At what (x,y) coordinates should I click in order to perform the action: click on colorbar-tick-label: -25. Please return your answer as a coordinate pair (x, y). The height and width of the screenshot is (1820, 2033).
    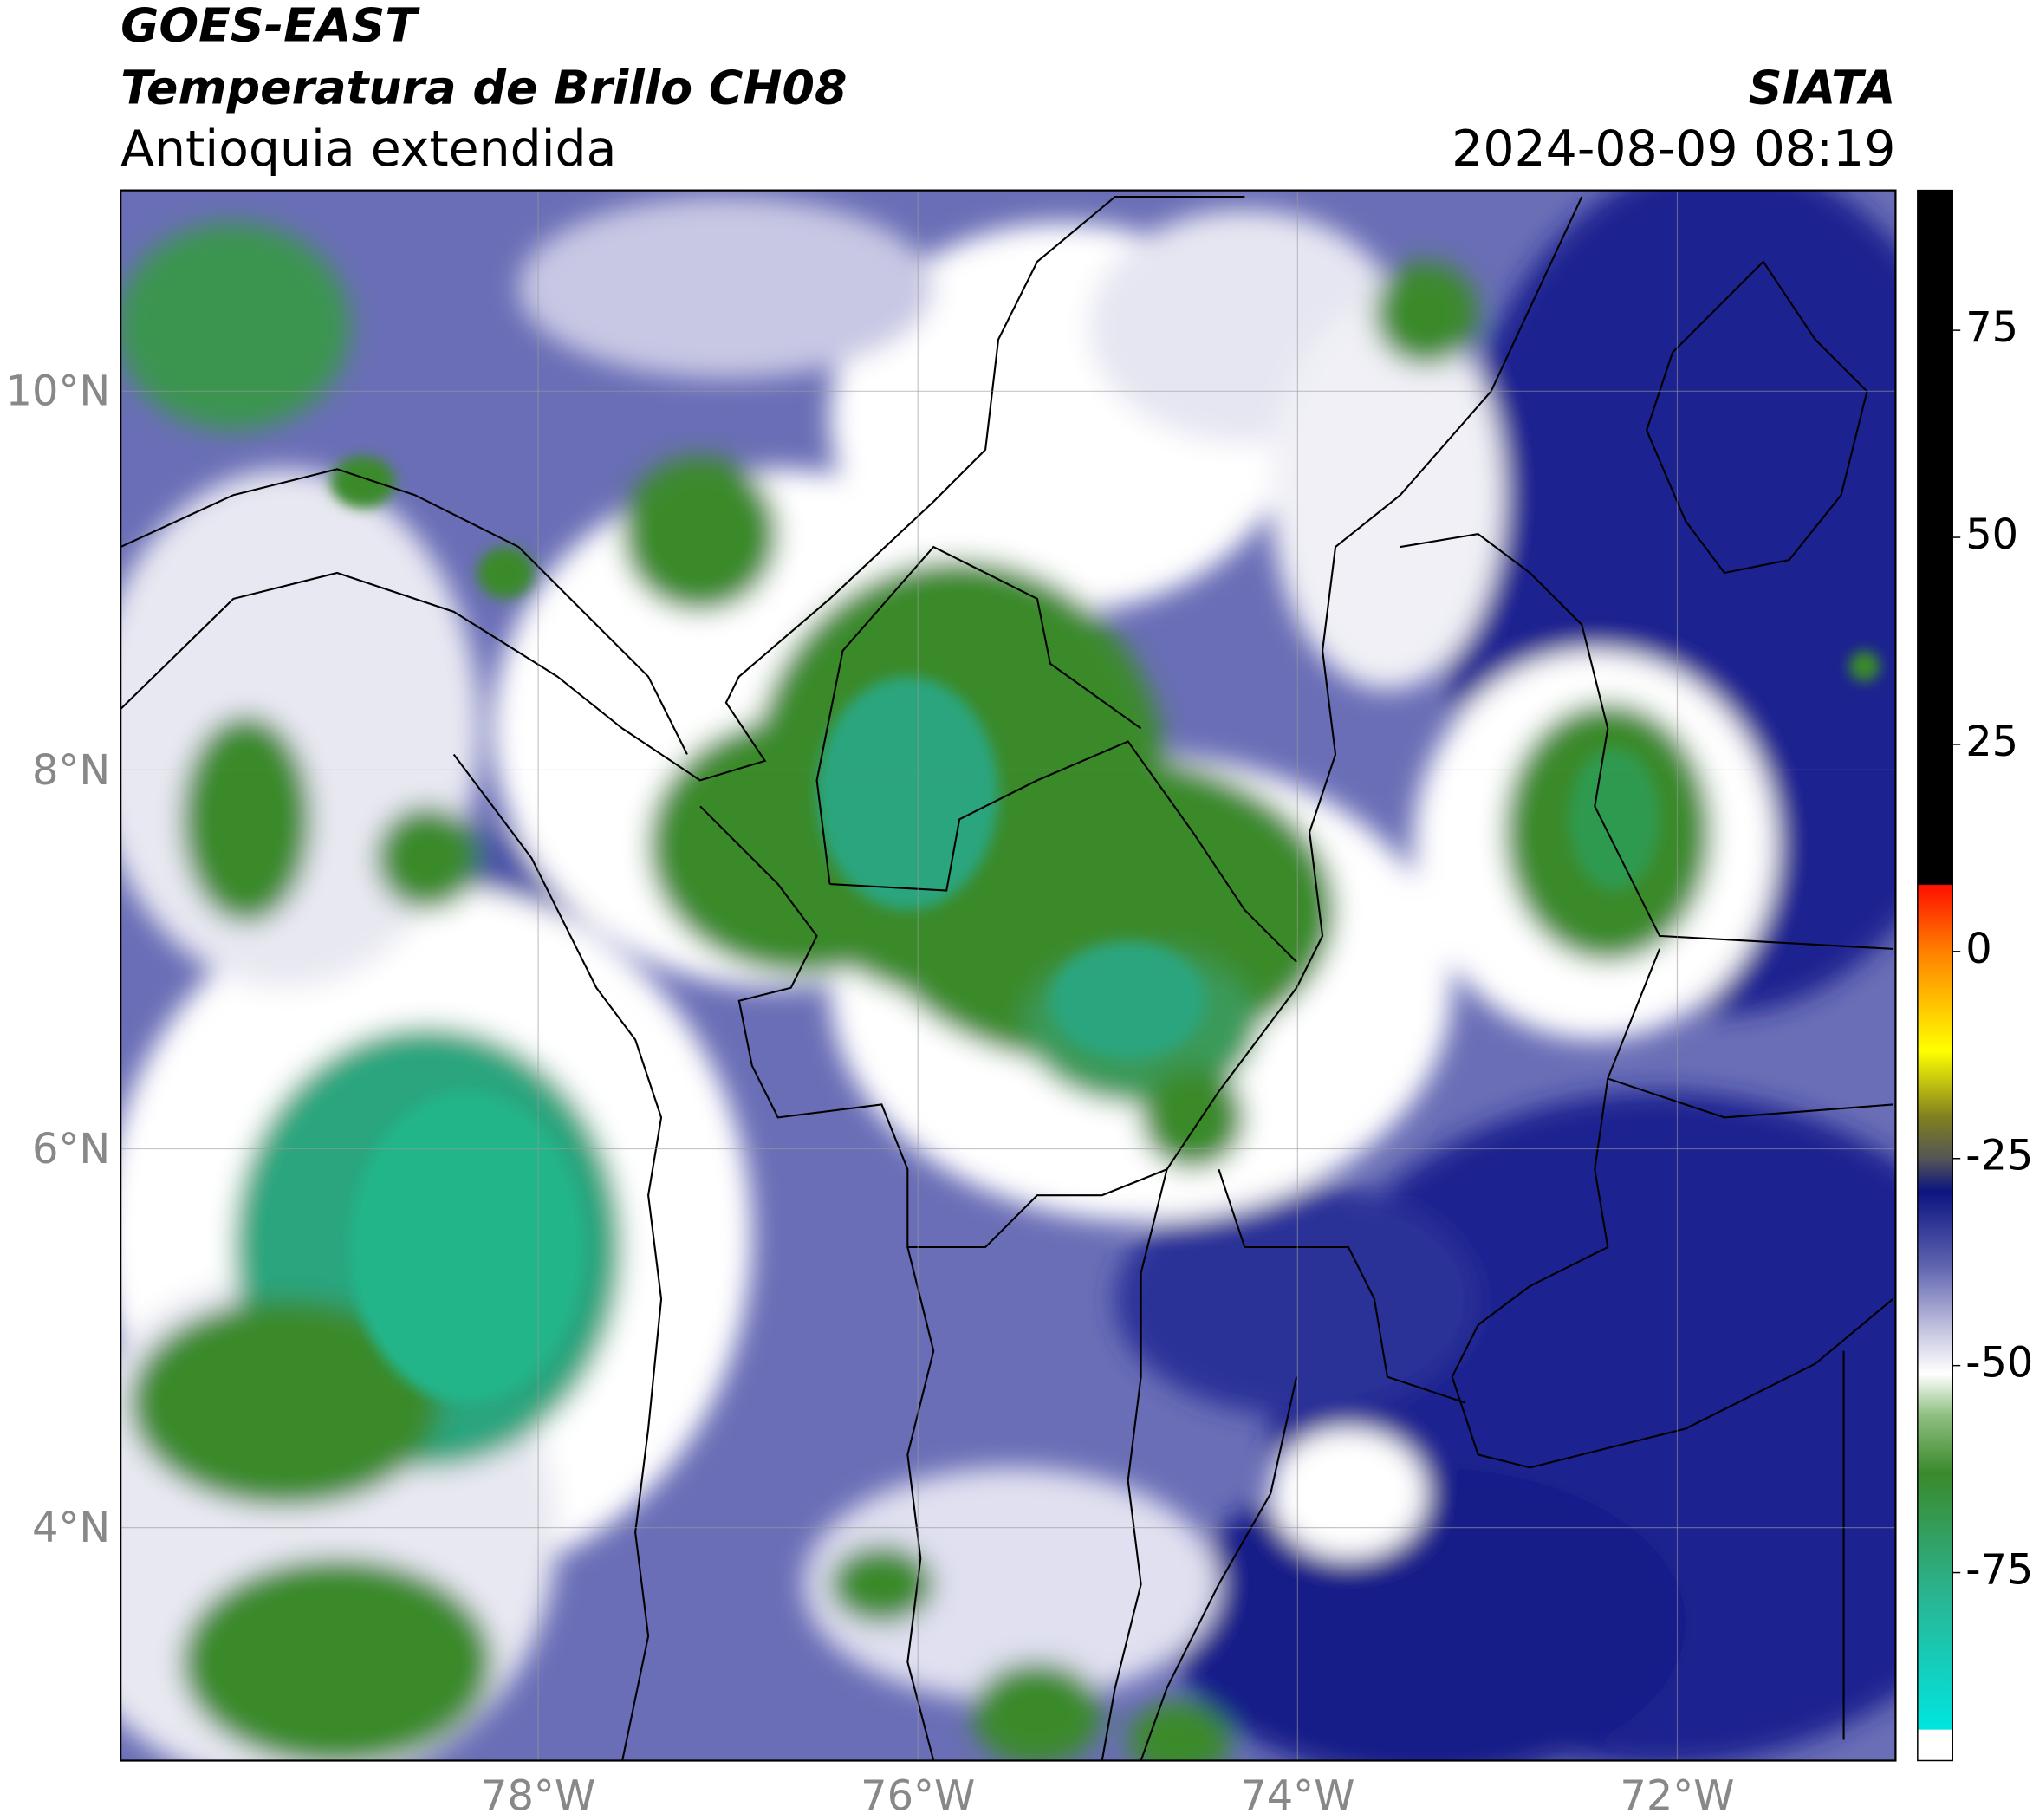
    Looking at the image, I should click on (1999, 1156).